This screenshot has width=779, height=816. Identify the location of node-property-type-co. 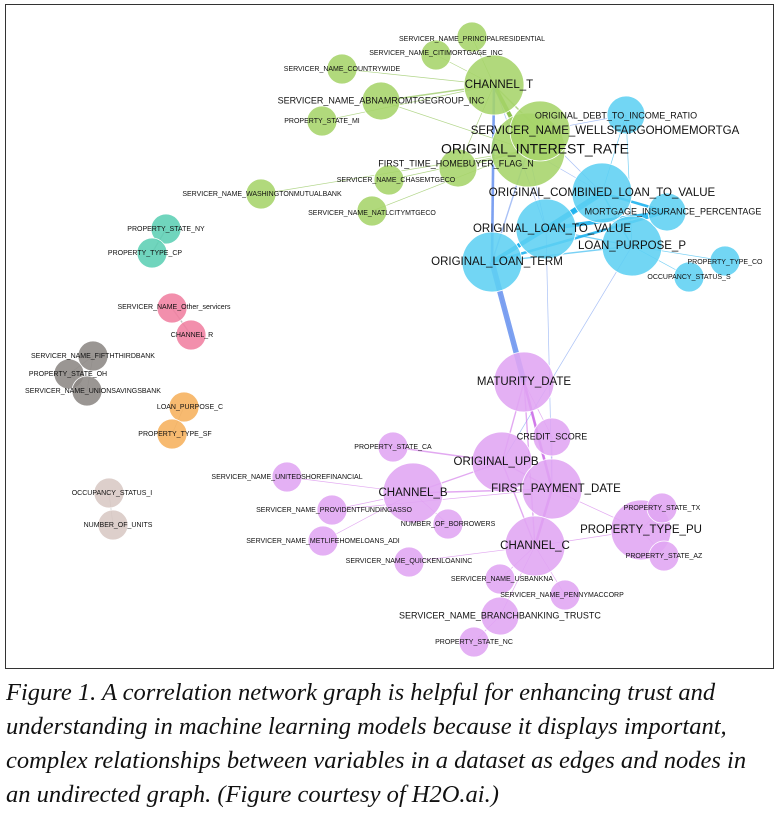
(725, 261).